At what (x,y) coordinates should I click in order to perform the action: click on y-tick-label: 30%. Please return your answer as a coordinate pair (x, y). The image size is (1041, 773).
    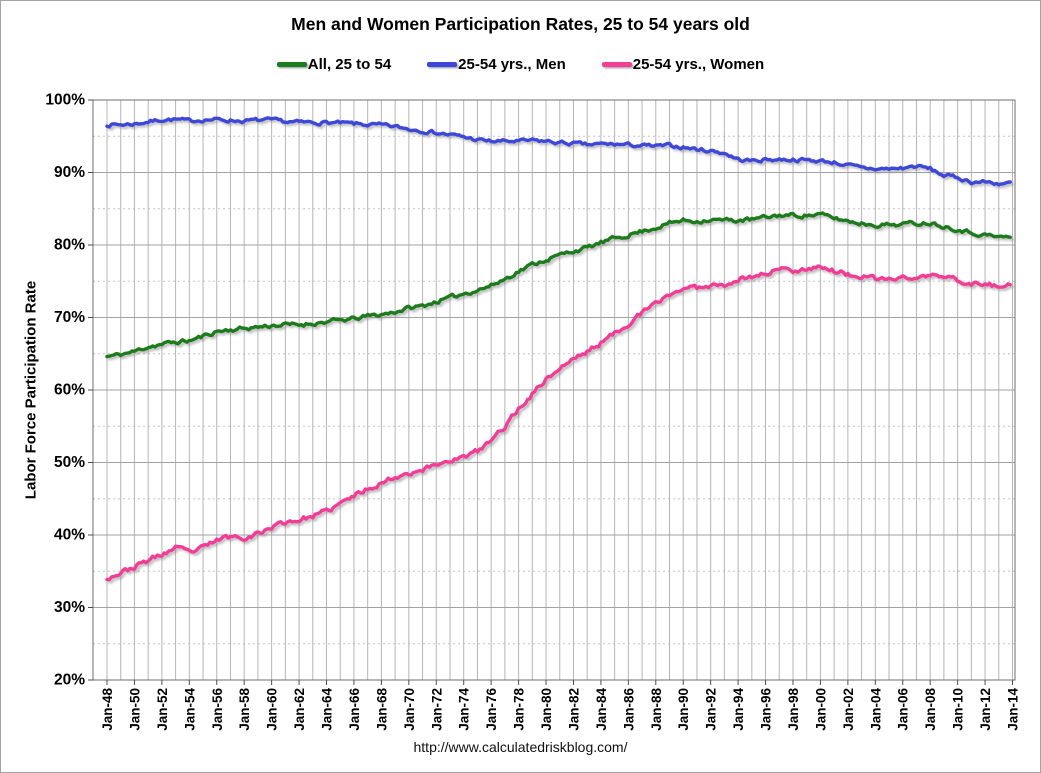
    Looking at the image, I should click on (69, 607).